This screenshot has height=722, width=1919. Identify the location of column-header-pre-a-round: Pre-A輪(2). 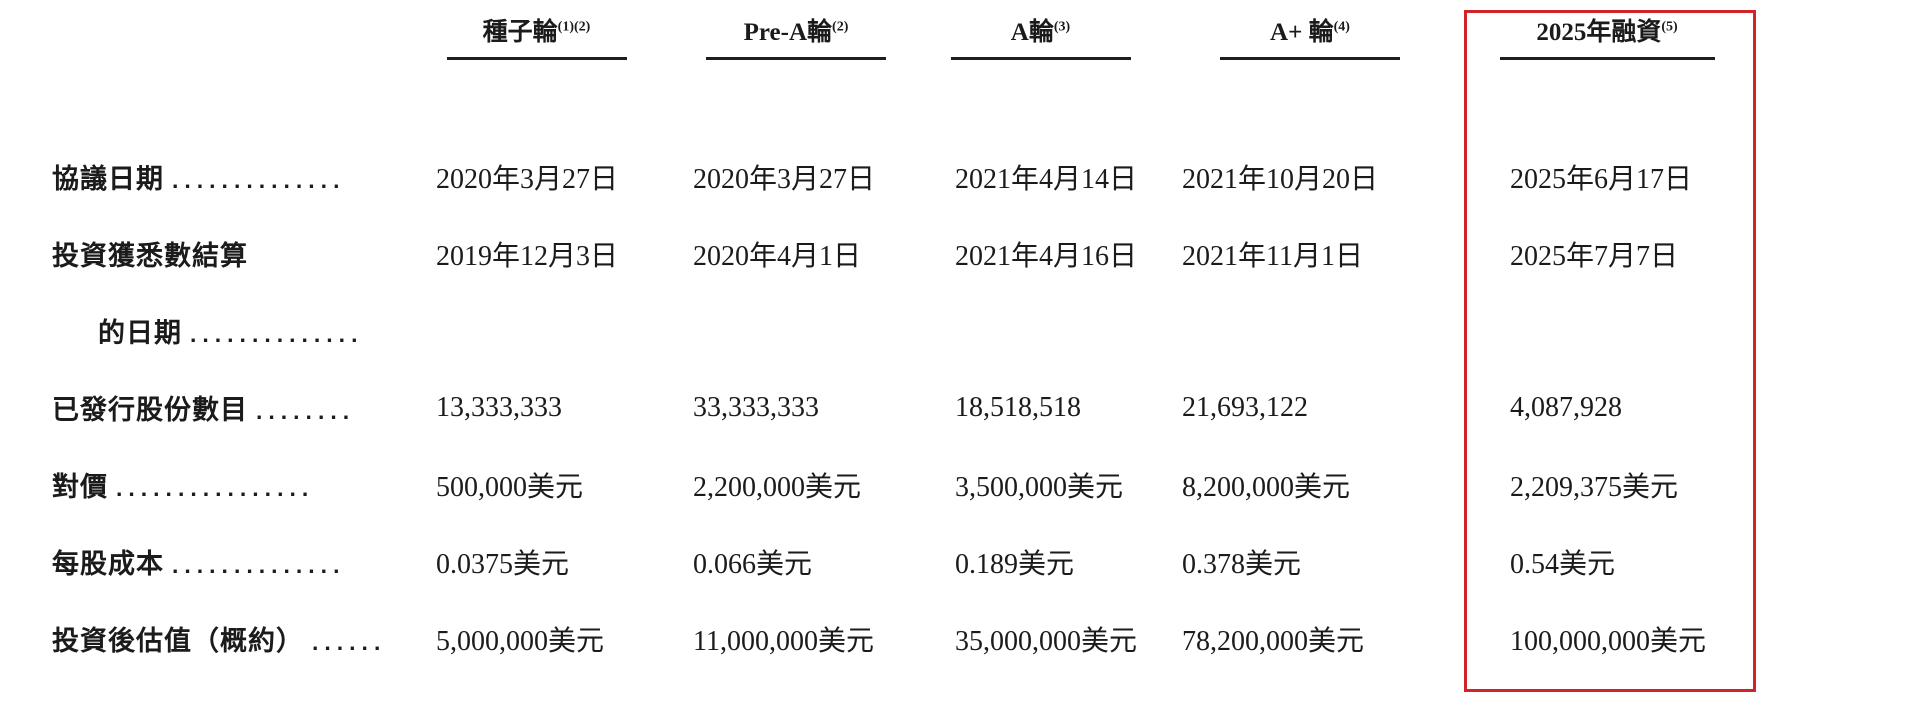
(796, 36).